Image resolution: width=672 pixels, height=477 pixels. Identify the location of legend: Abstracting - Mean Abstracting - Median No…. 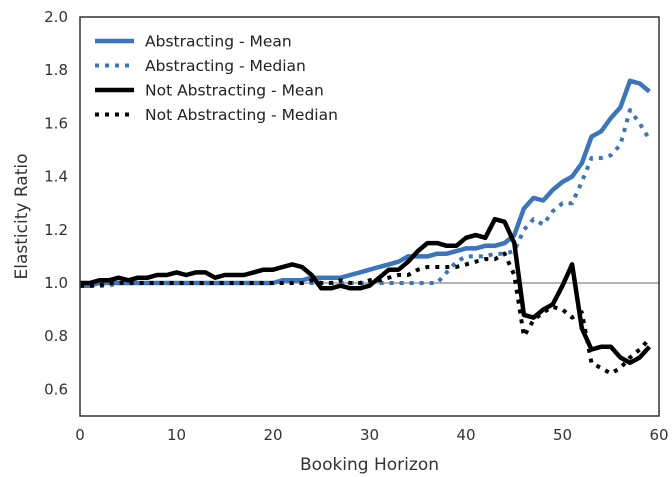
(216, 78).